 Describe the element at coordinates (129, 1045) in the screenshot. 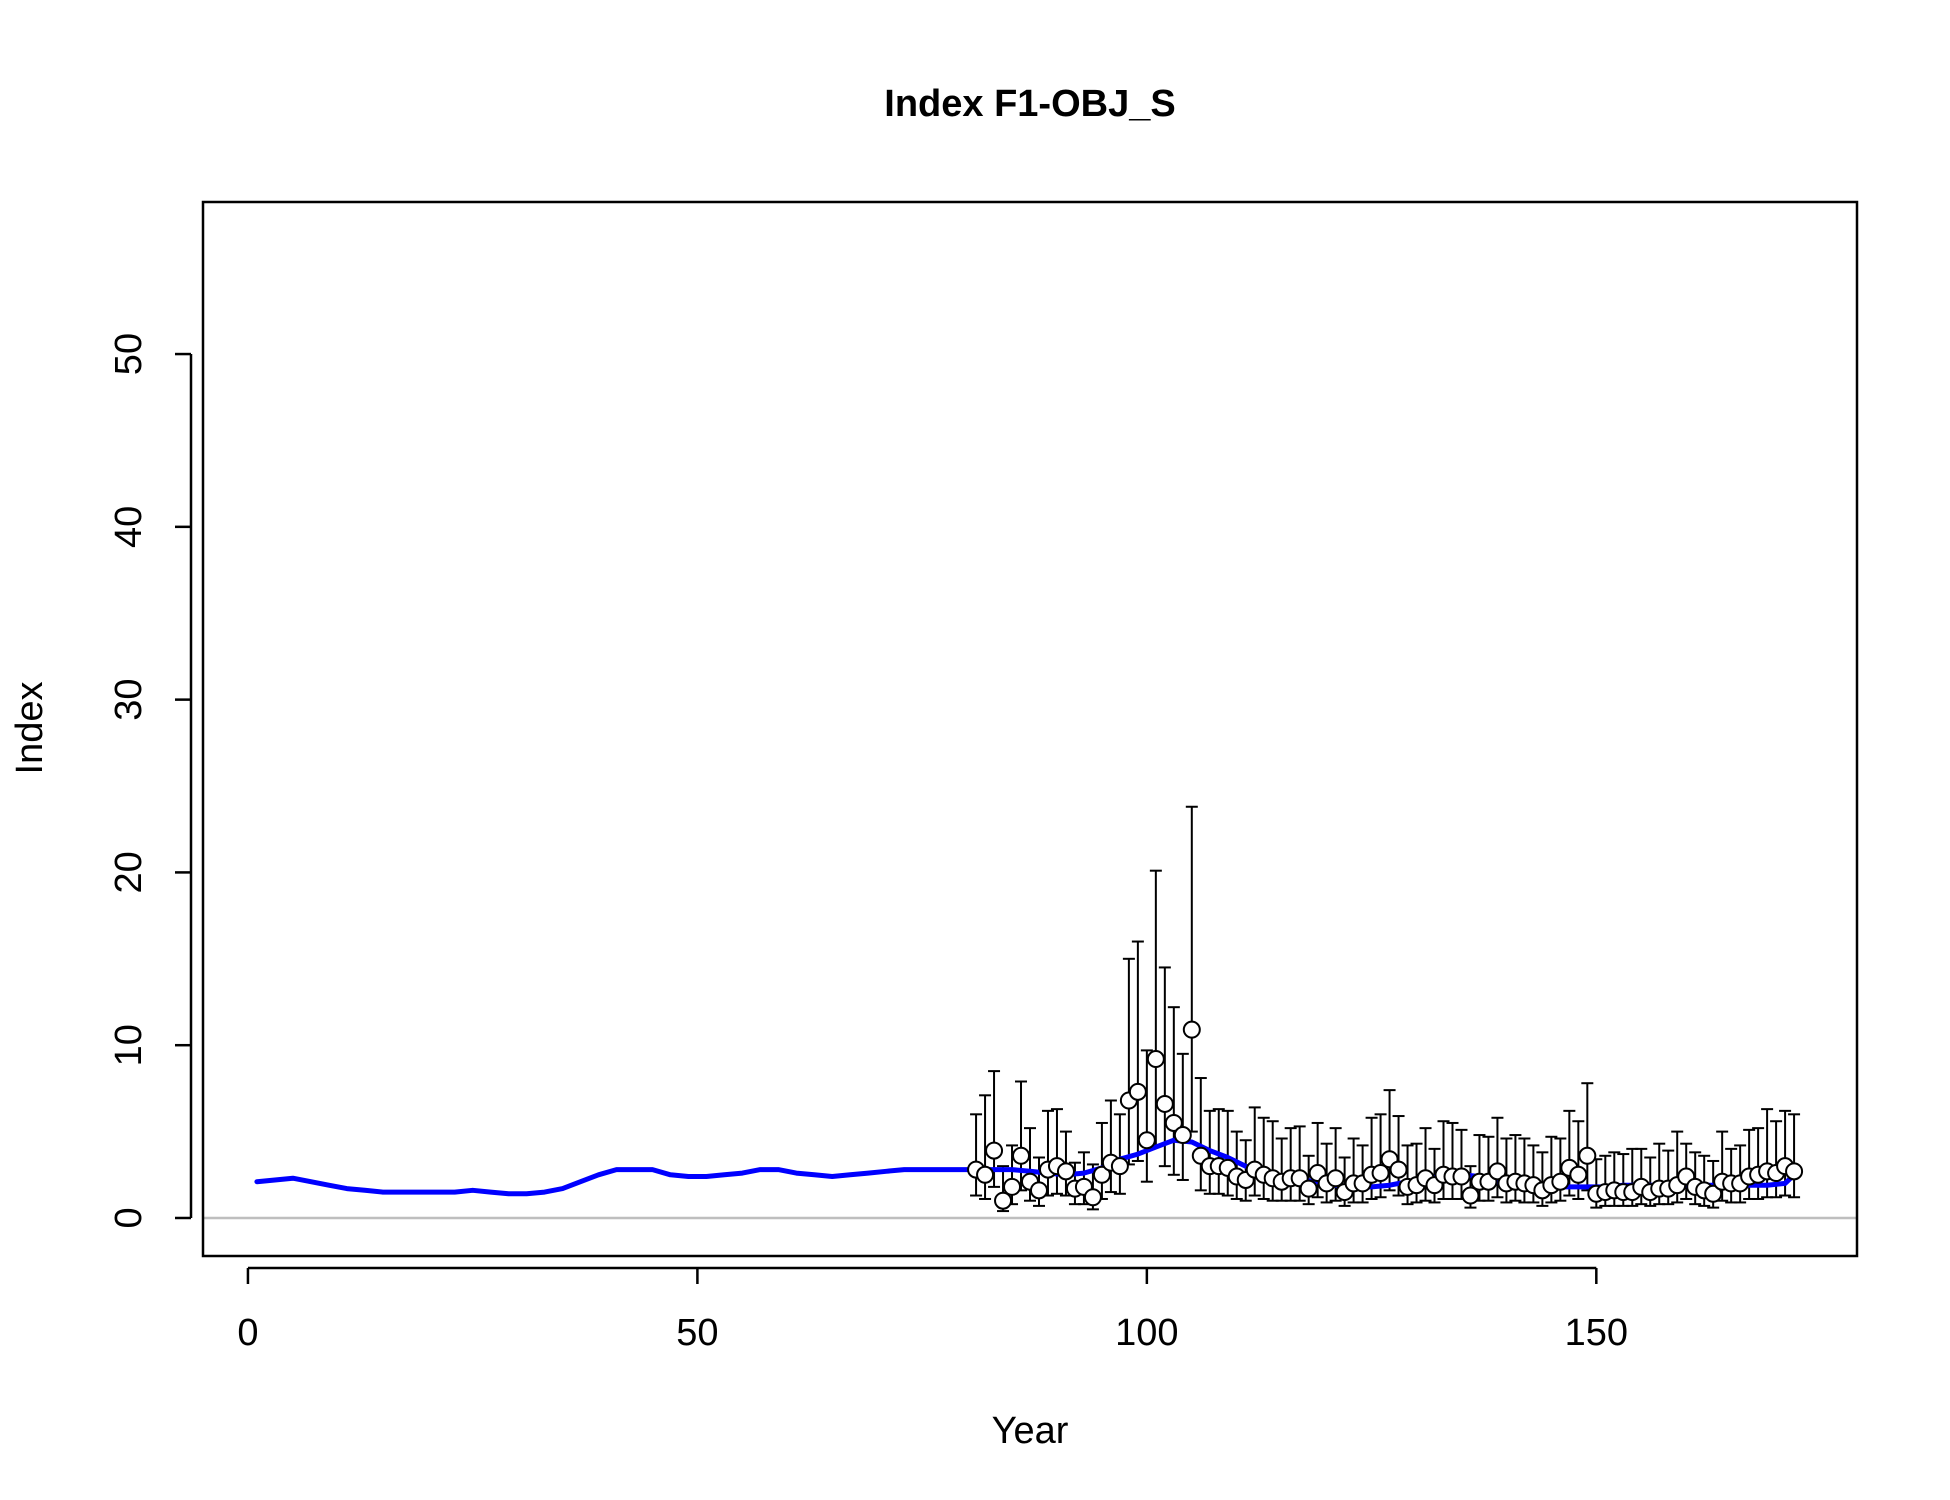

I see `y-tick-label: 10` at that location.